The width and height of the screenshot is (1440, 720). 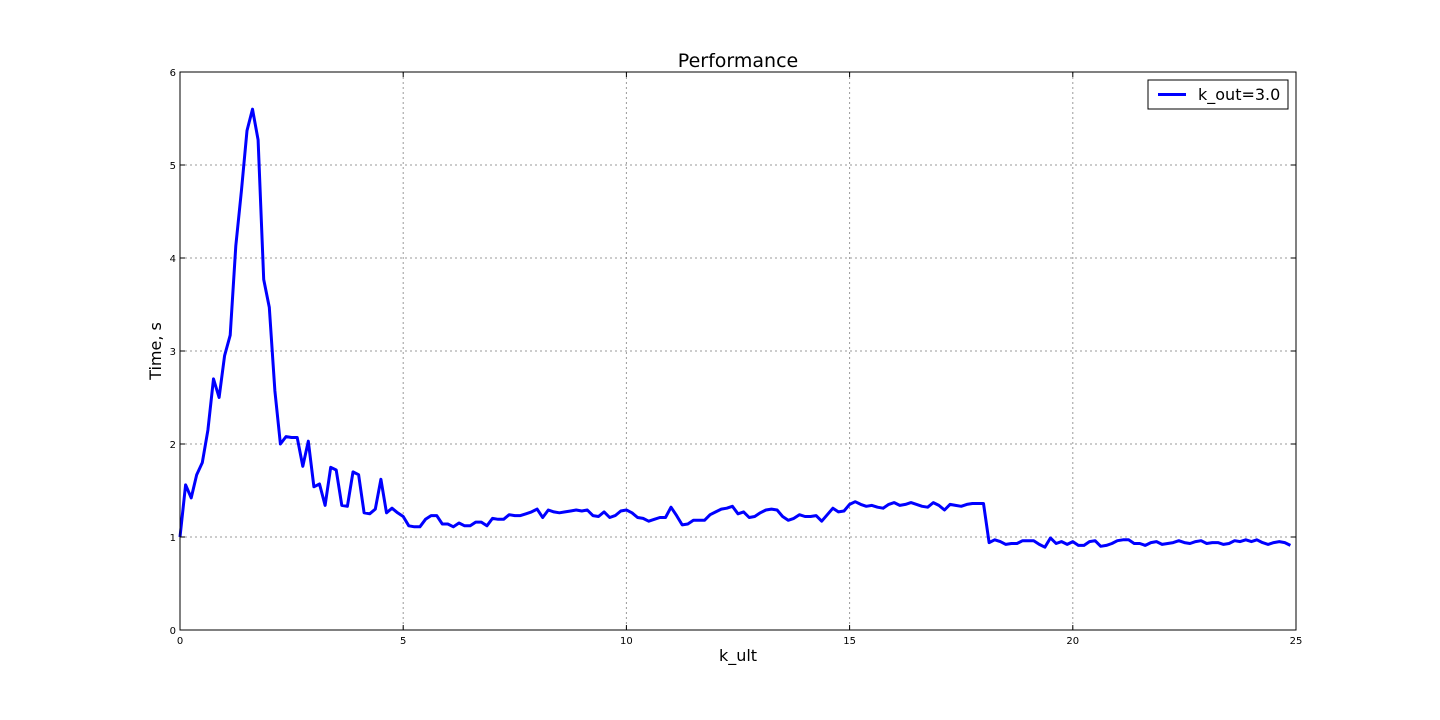 I want to click on x-tick-label: 15, so click(x=849, y=641).